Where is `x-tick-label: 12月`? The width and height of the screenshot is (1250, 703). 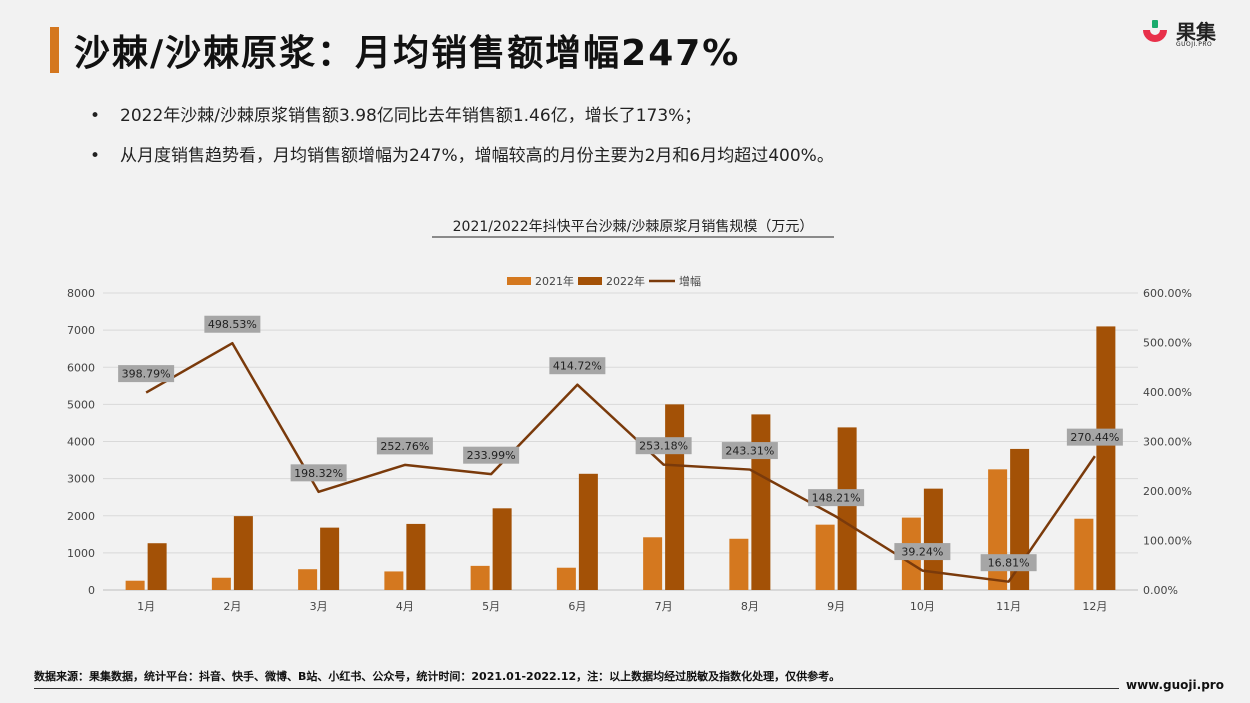 x-tick-label: 12月 is located at coordinates (1094, 606).